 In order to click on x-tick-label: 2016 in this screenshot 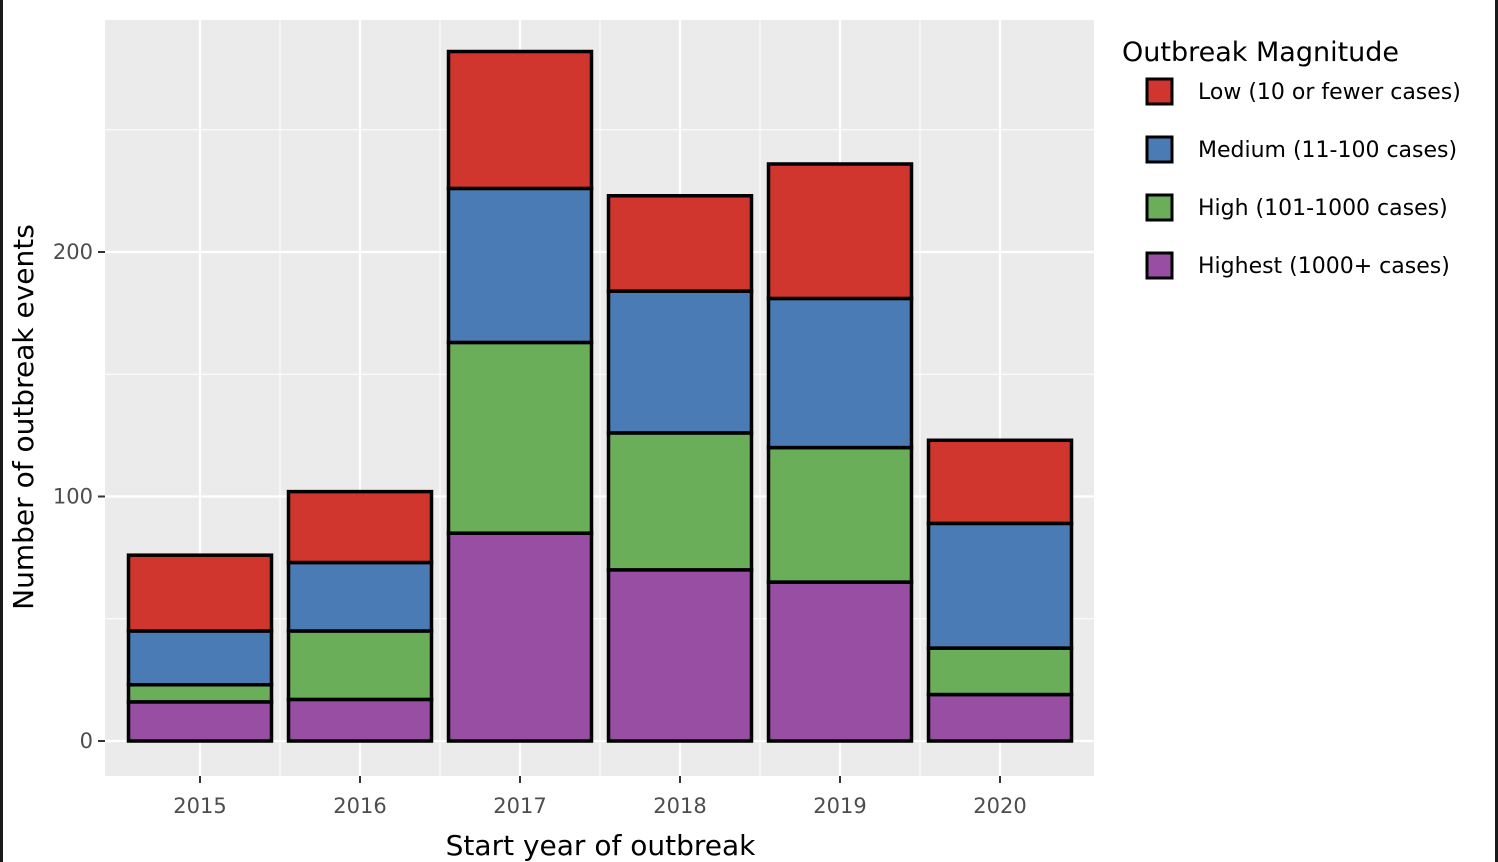, I will do `click(359, 806)`.